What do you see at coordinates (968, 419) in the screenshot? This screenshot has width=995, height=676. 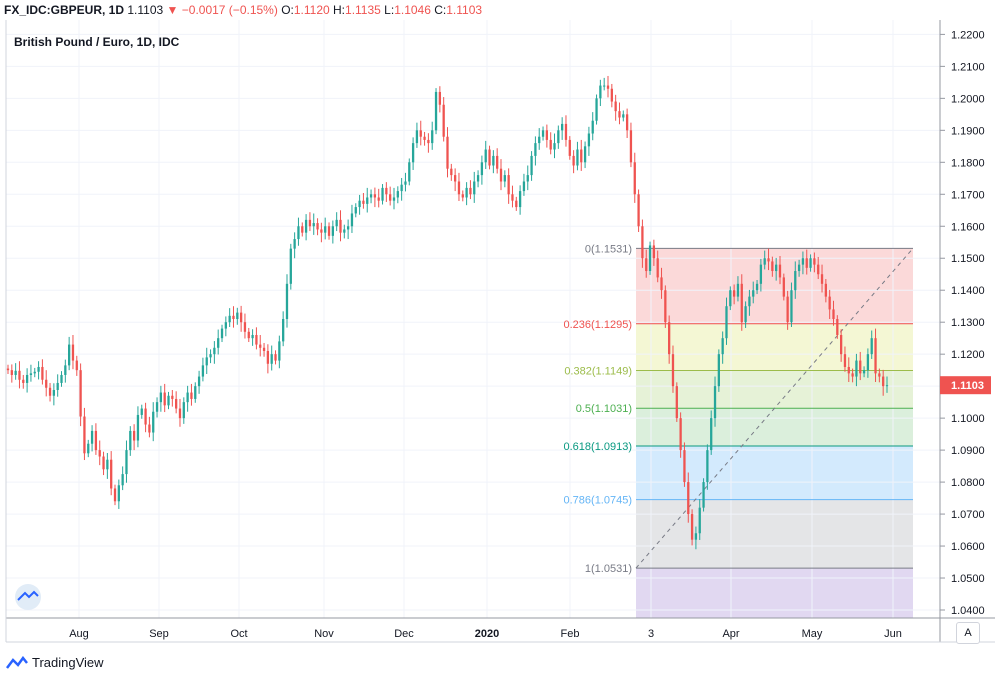 I see `y-tick-label: 1.1000` at bounding box center [968, 419].